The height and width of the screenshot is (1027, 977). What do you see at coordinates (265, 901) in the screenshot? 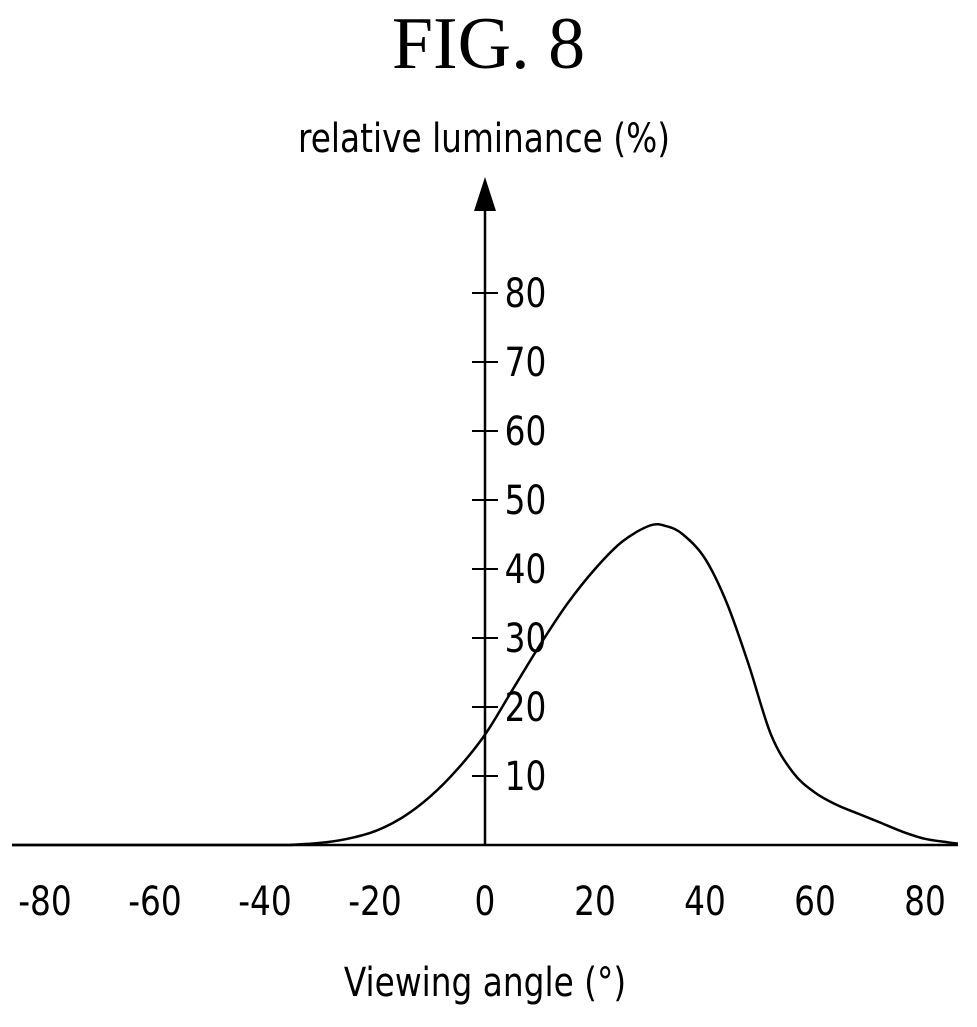
I see `x-tick-label: -40` at bounding box center [265, 901].